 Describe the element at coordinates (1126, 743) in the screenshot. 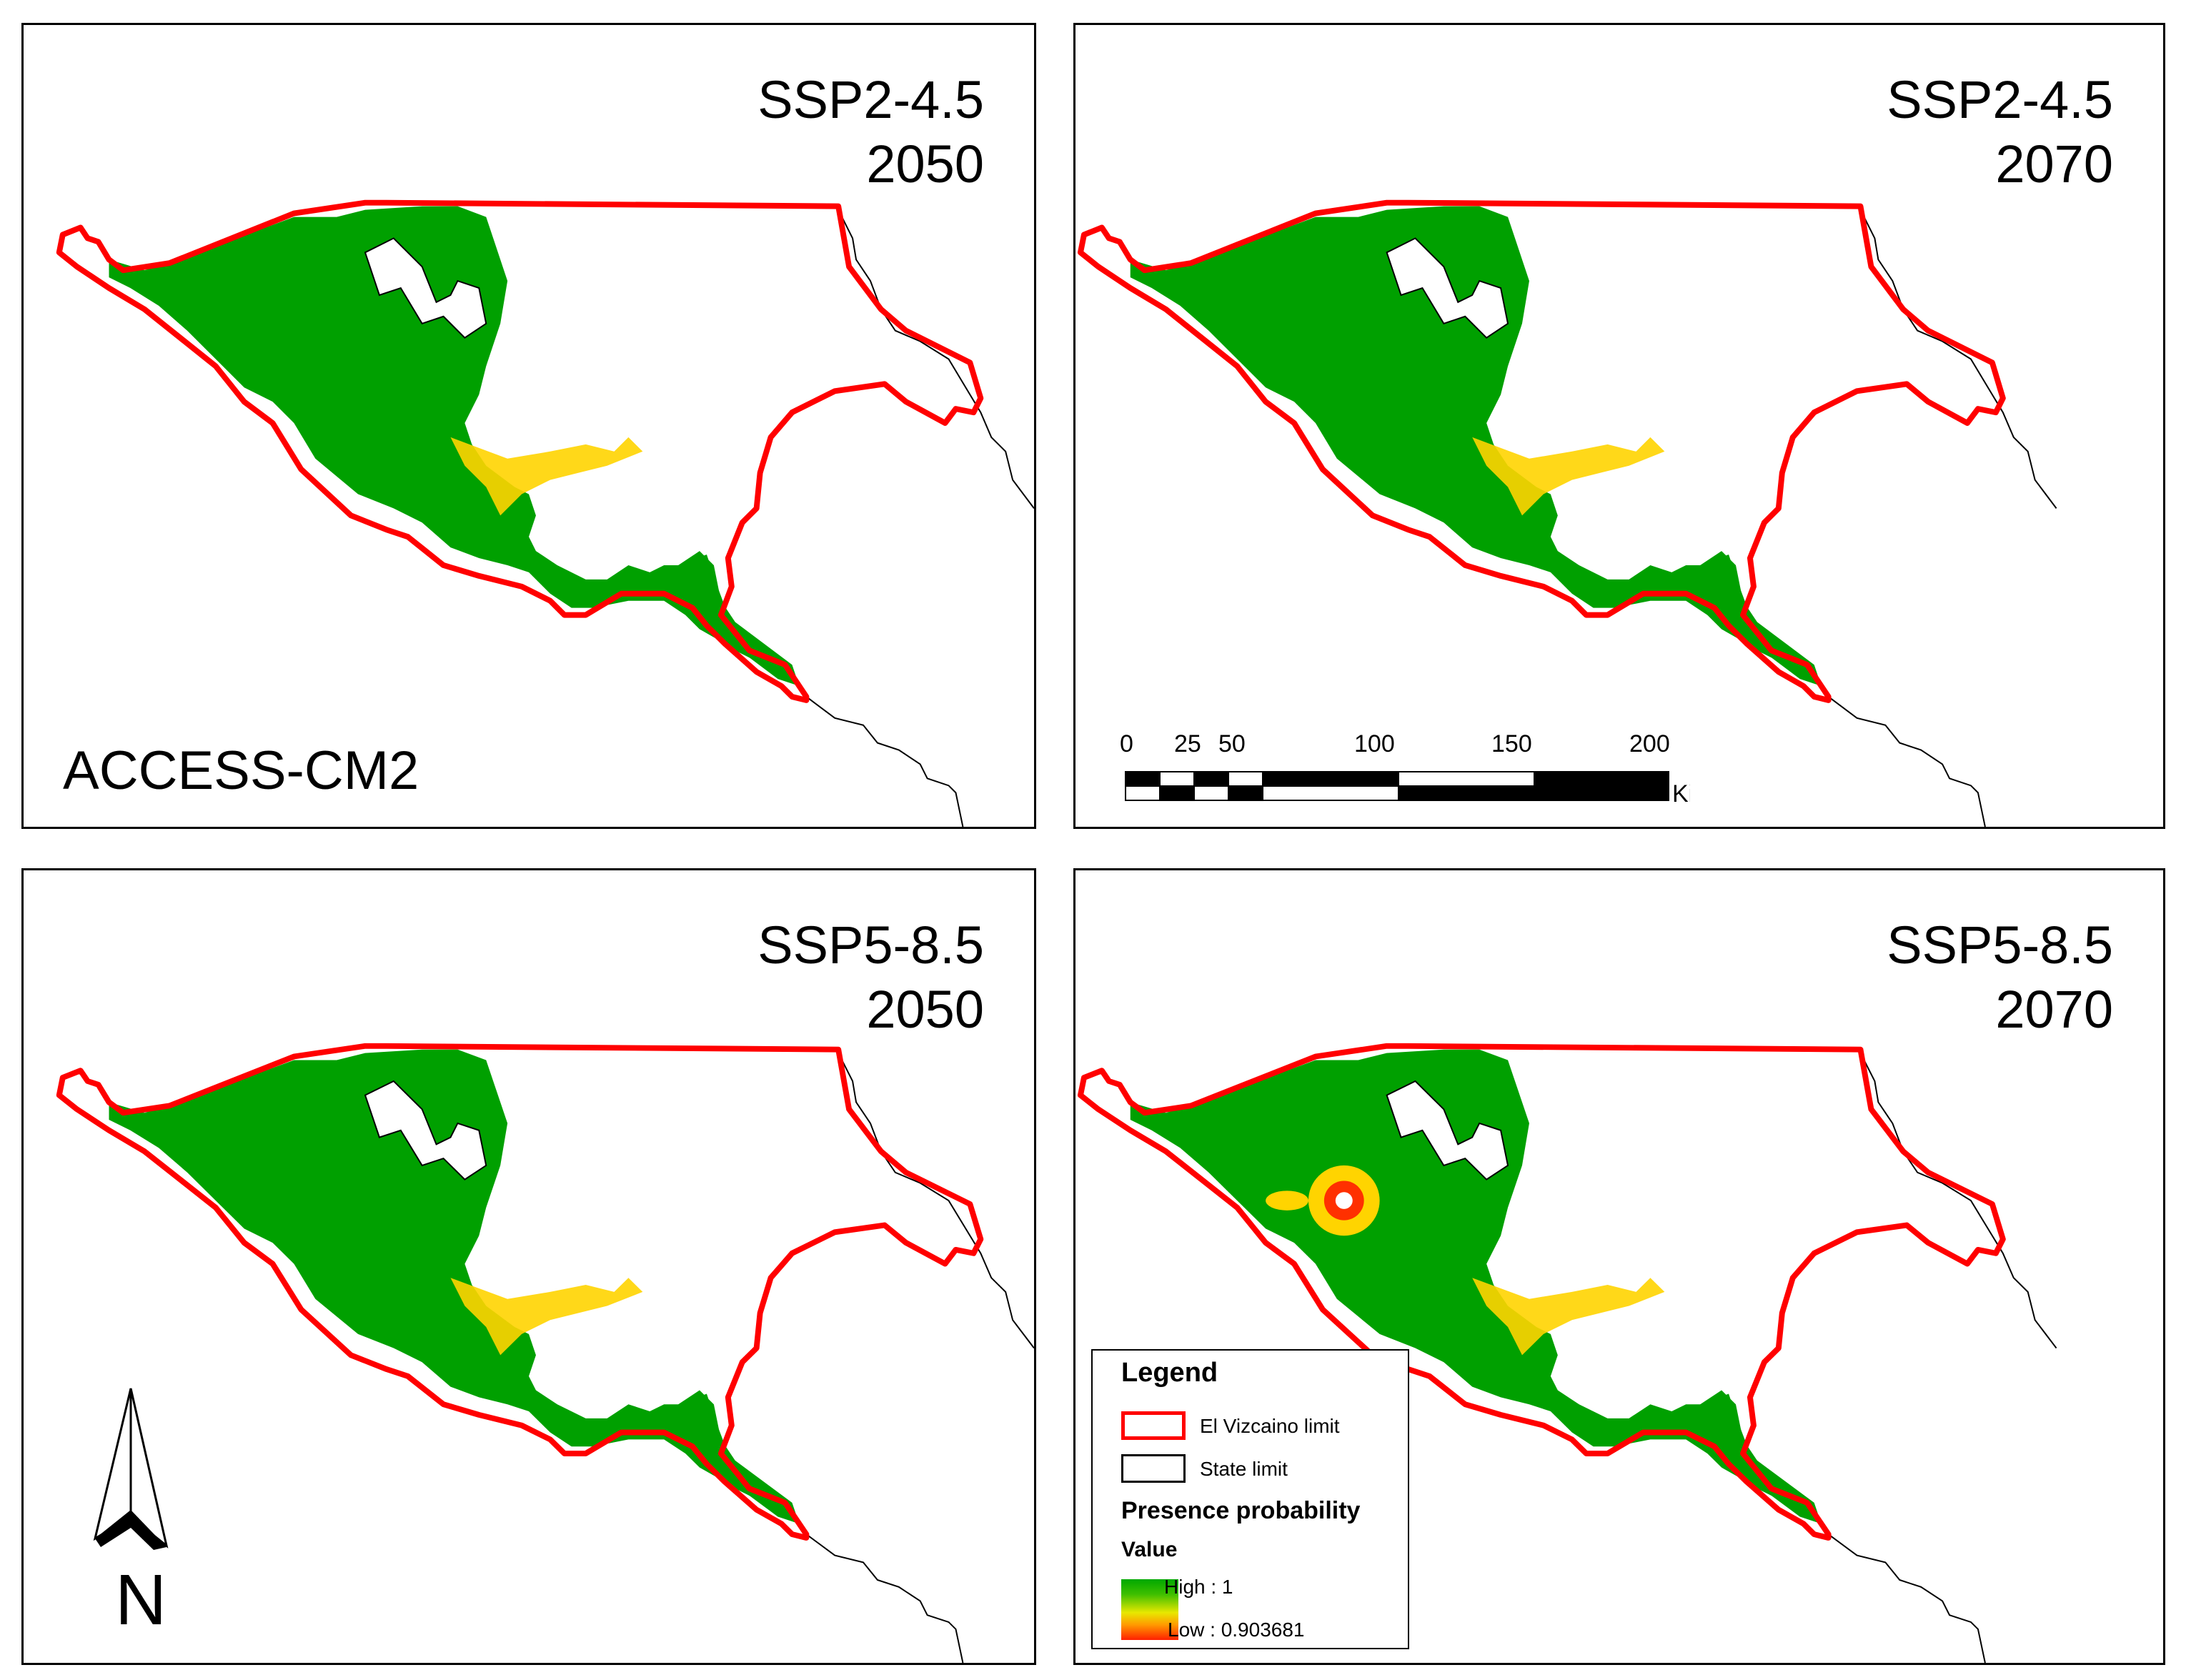

I see `scale-tick-label: 0` at that location.